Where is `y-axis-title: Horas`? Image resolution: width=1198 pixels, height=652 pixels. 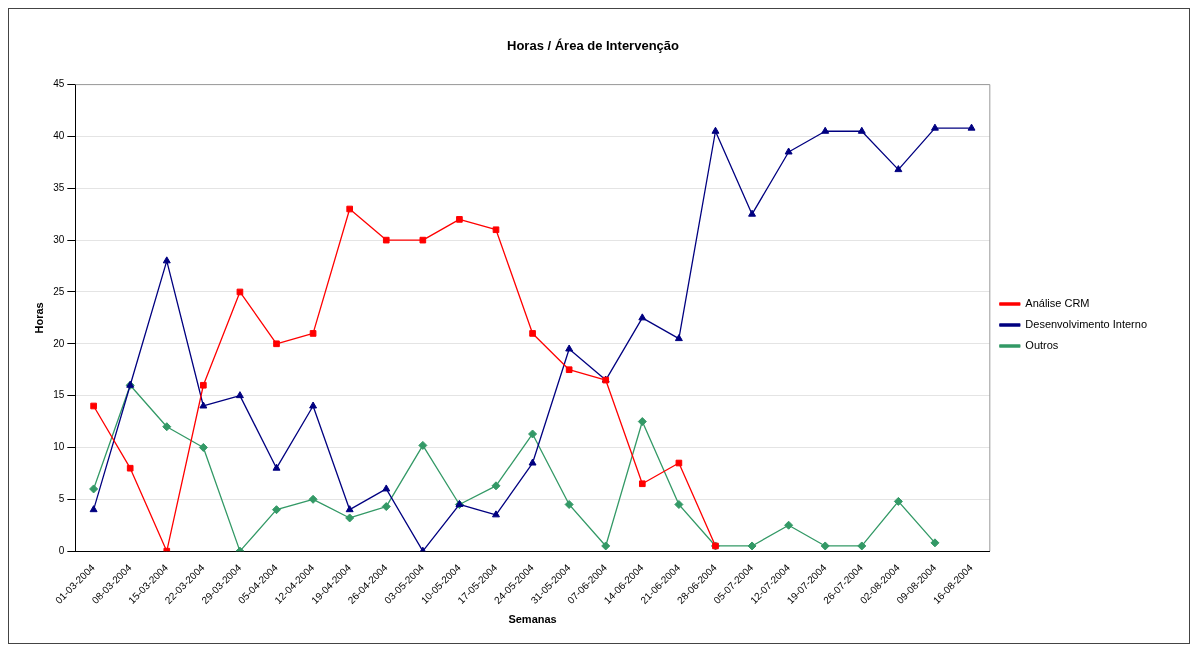
y-axis-title: Horas is located at coordinates (38, 318).